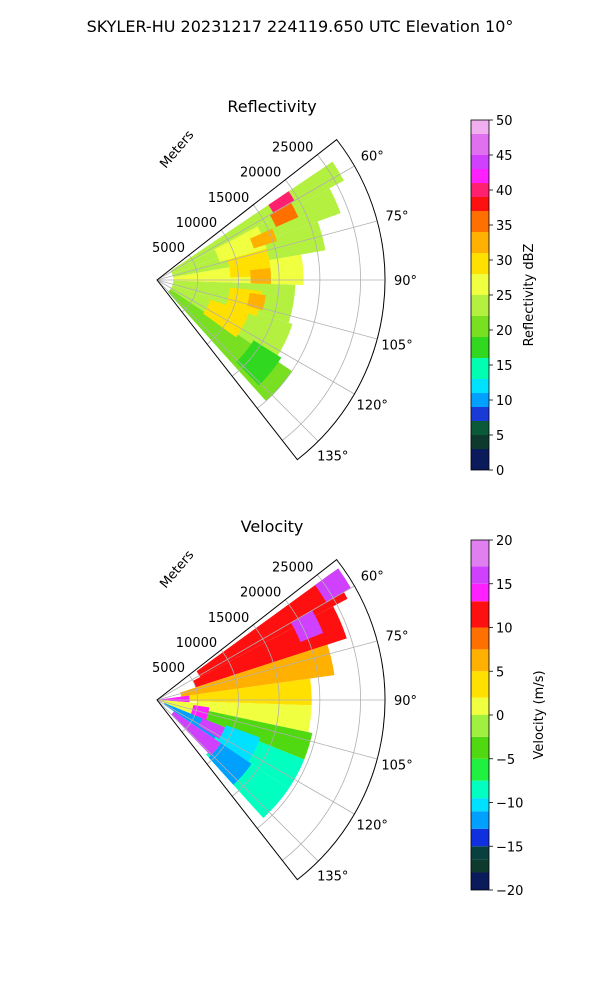  Describe the element at coordinates (168, 248) in the screenshot. I see `reflectivity-radial-tick-label: 5000` at that location.